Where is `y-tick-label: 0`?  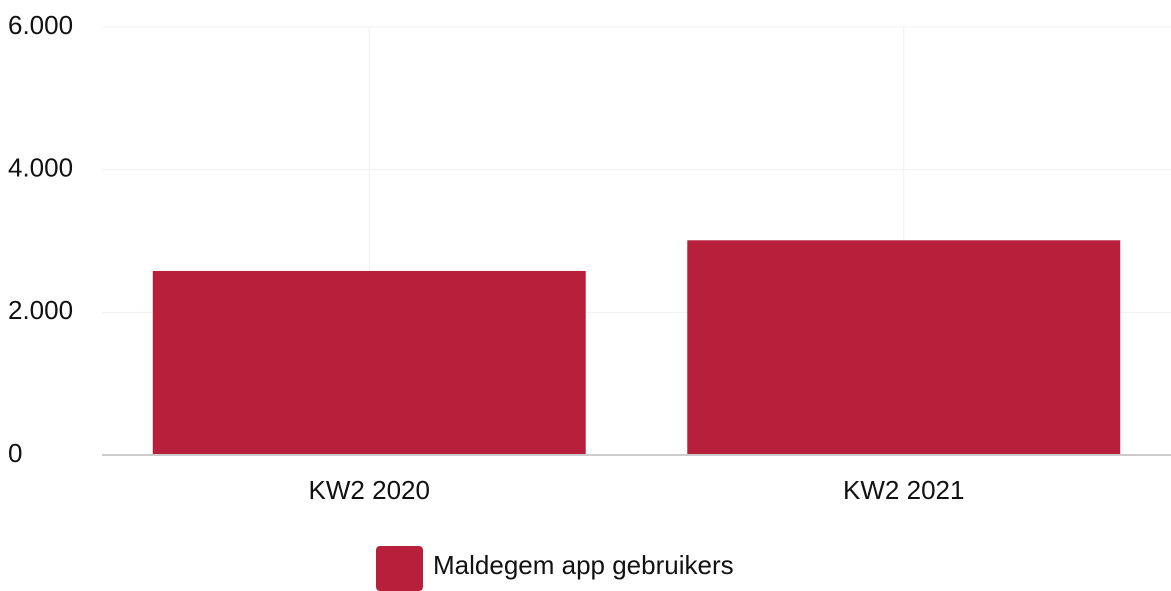
y-tick-label: 0 is located at coordinates (15, 453).